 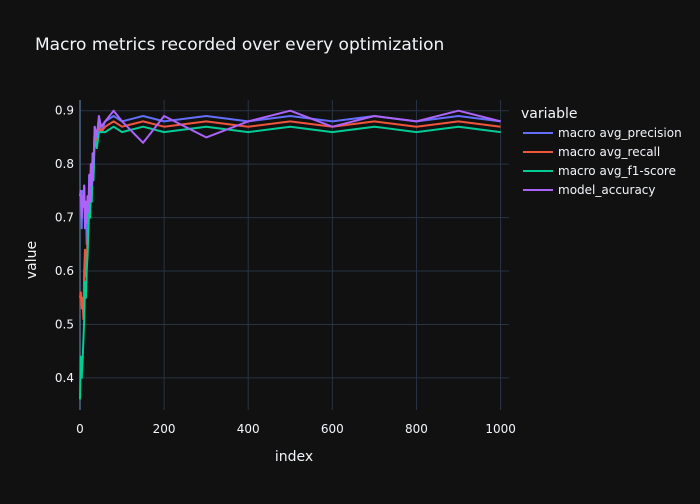 What do you see at coordinates (64, 111) in the screenshot?
I see `y-tick-label: 0.9` at bounding box center [64, 111].